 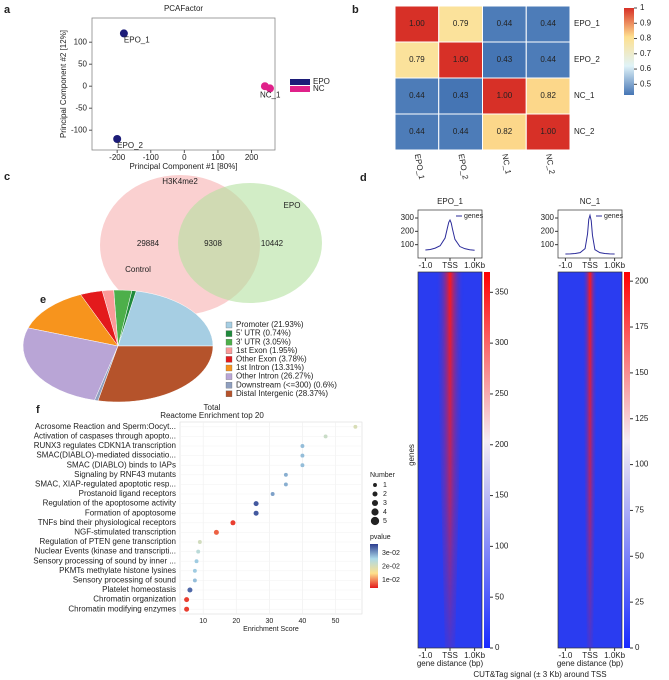 I want to click on column-label: NC_2, so click(x=550, y=164).